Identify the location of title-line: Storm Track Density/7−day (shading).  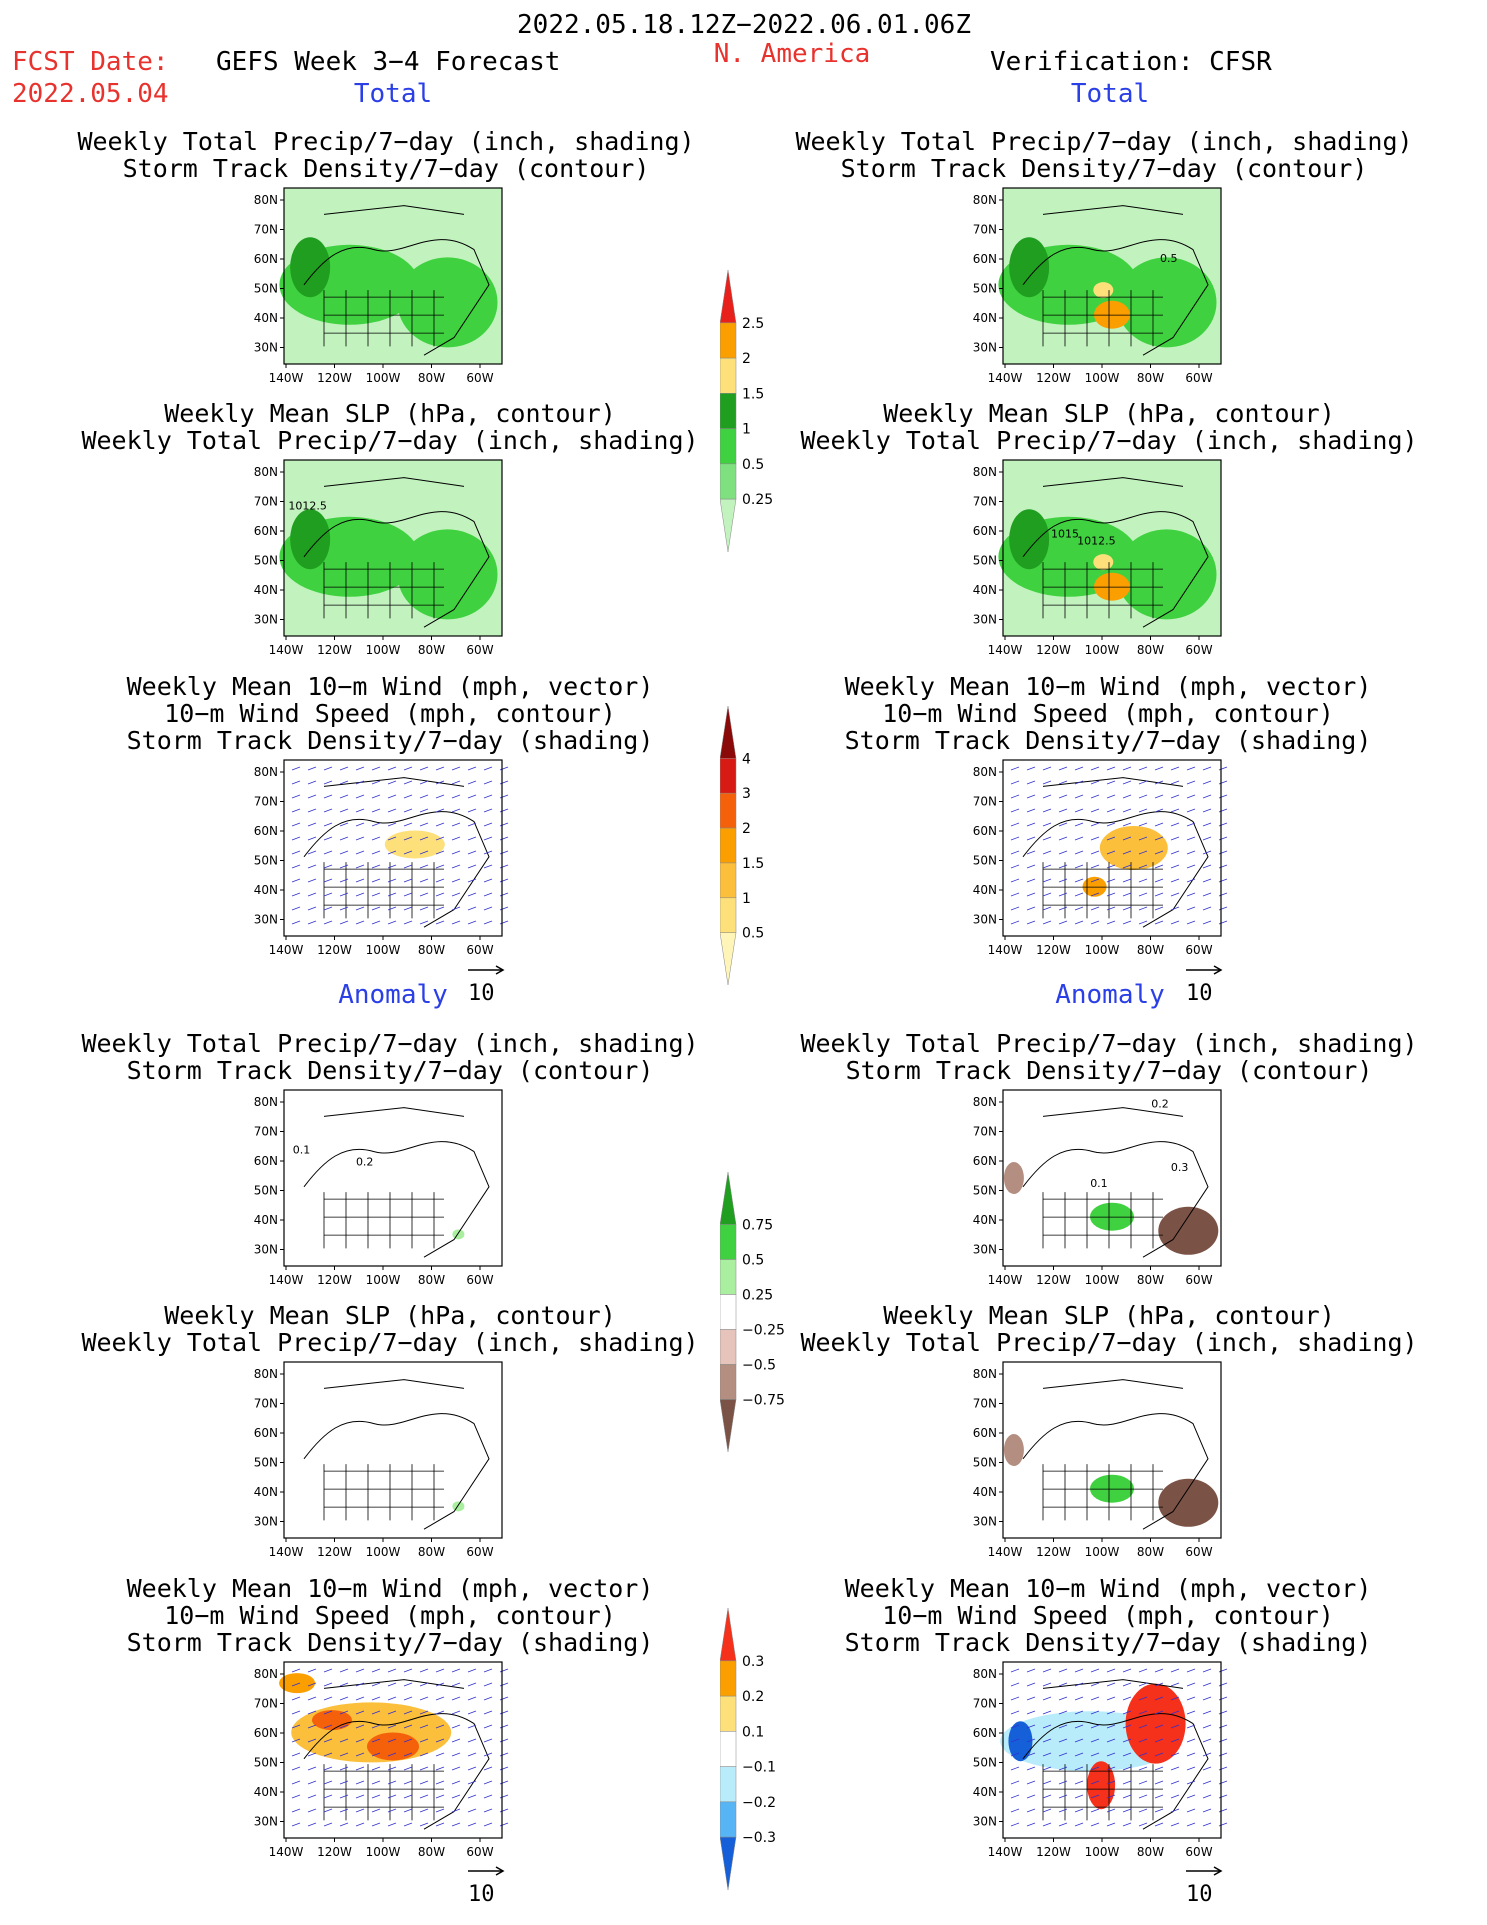
(390, 1642).